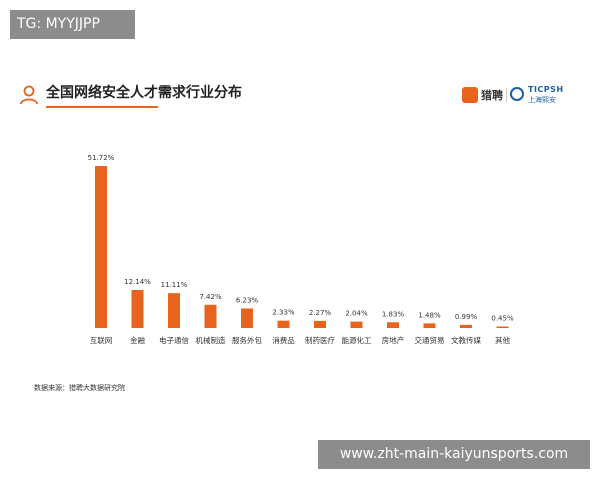  I want to click on ticpsh-logo-text: TICPSH, so click(546, 89).